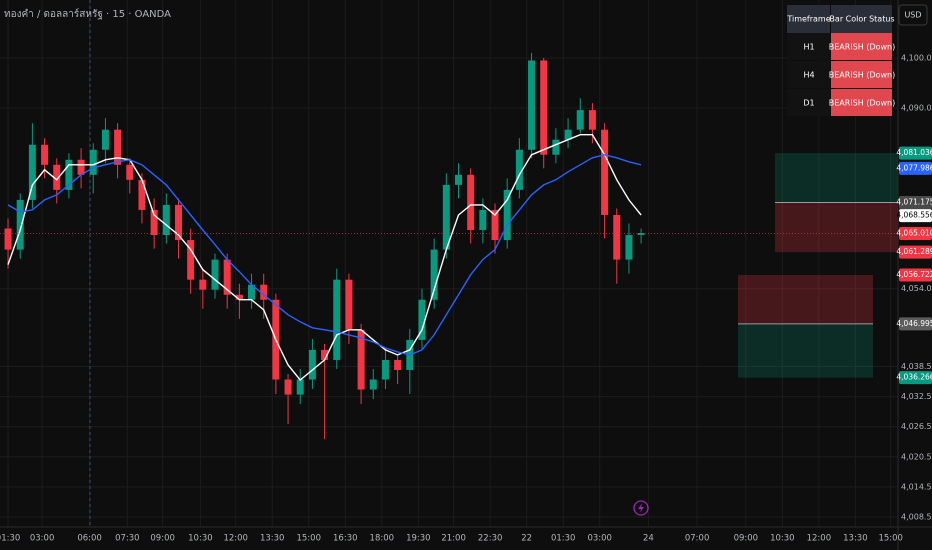  I want to click on y-tick-label: 4,026.500, so click(916, 426).